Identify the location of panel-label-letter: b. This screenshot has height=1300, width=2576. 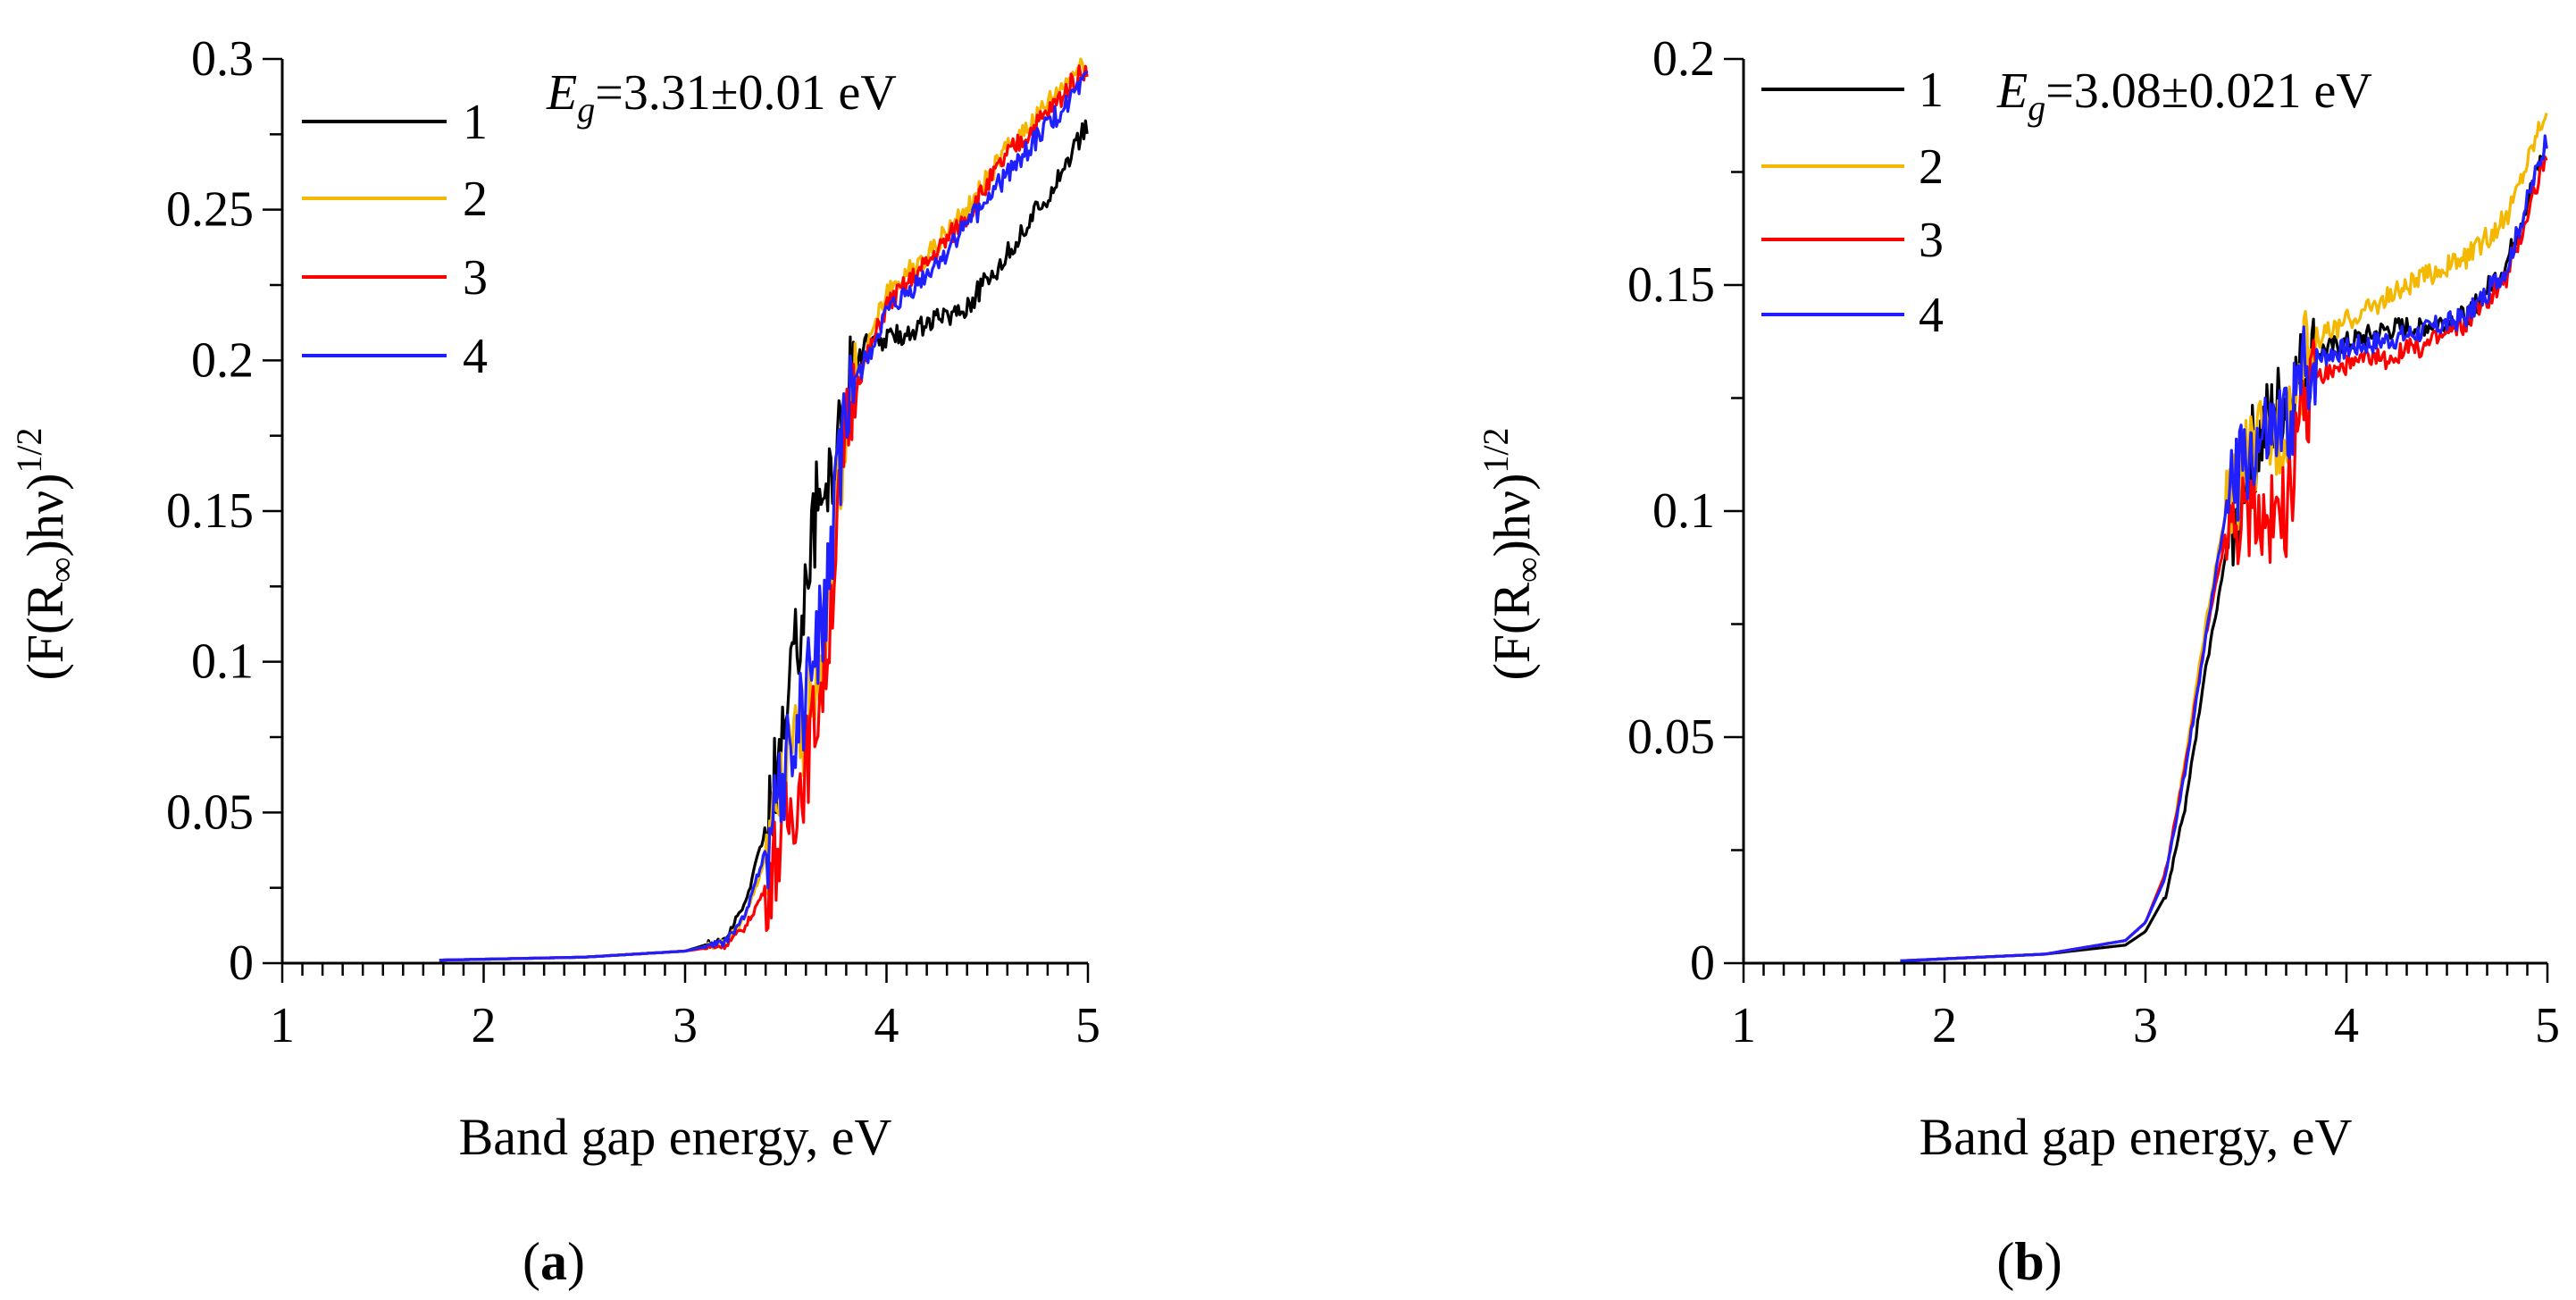
(2029, 1261).